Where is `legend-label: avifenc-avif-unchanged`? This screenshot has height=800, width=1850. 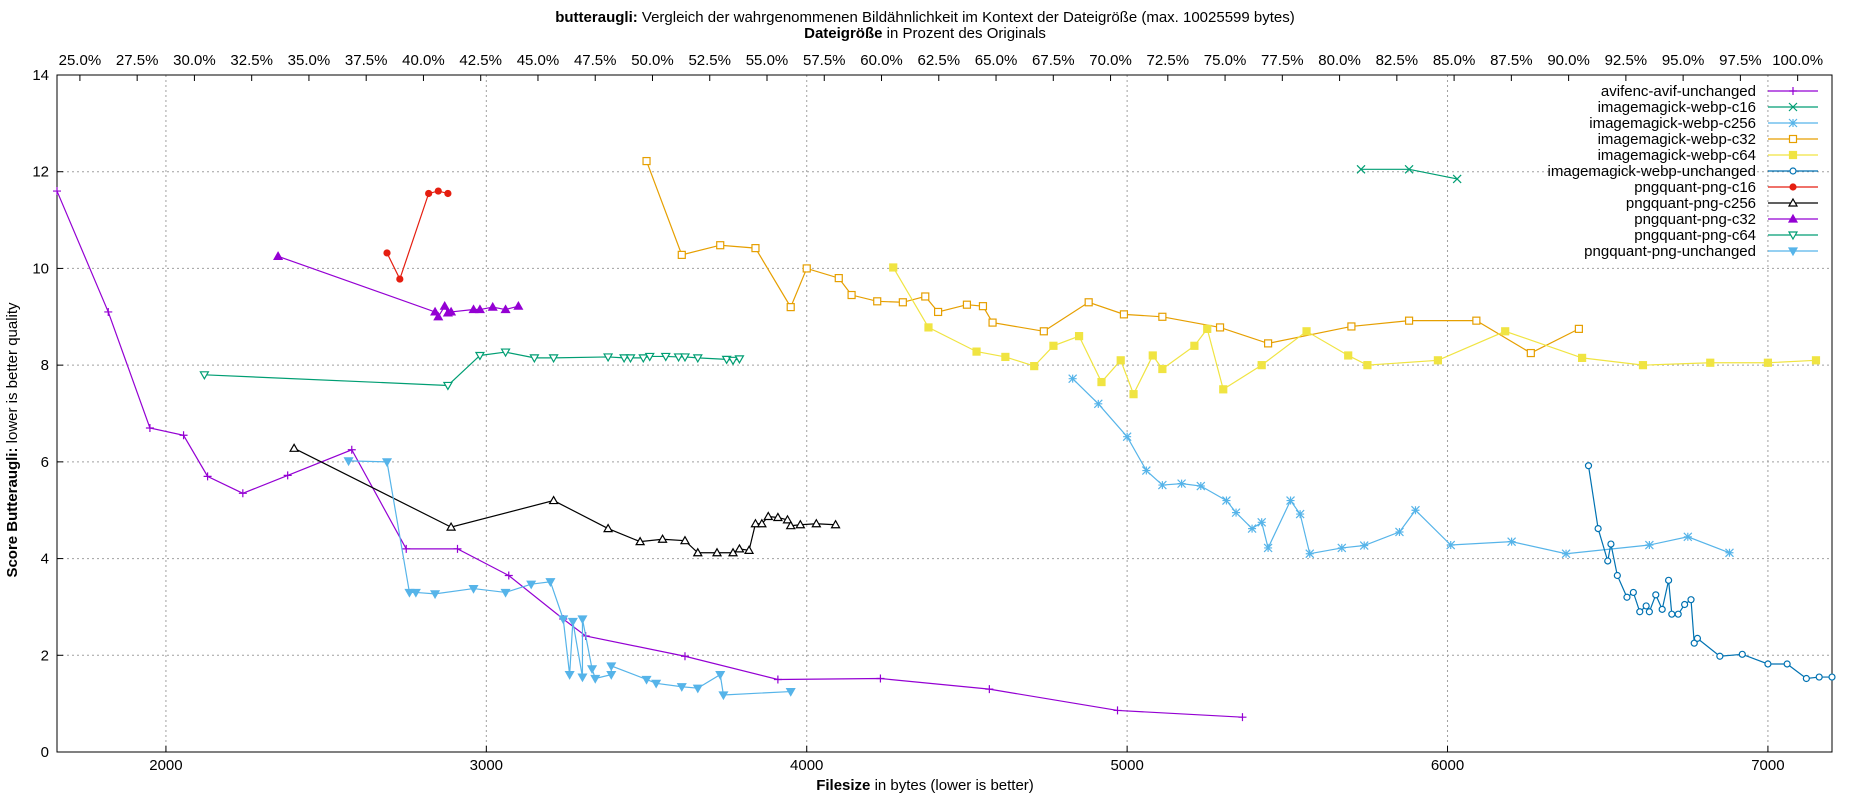 legend-label: avifenc-avif-unchanged is located at coordinates (1678, 91).